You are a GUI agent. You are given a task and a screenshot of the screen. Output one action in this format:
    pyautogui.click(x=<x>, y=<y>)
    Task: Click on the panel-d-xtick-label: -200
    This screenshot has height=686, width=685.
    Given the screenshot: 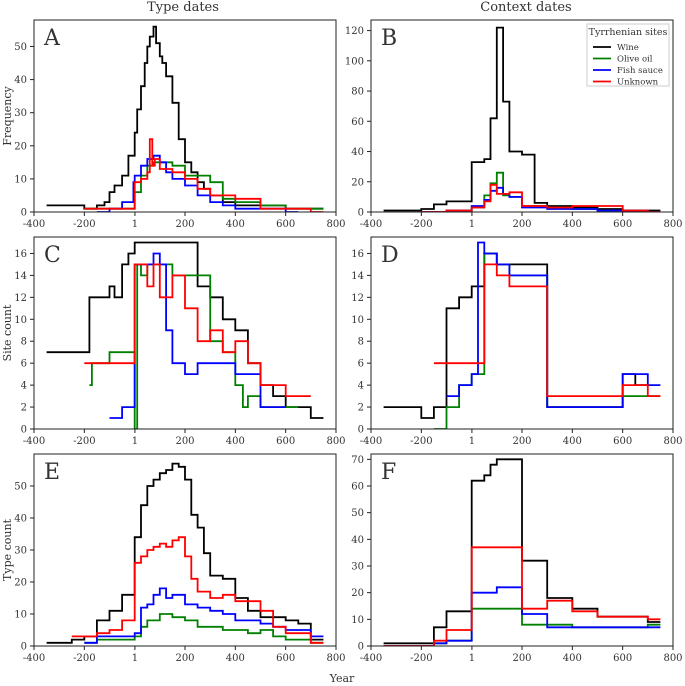 What is the action you would take?
    pyautogui.click(x=421, y=441)
    